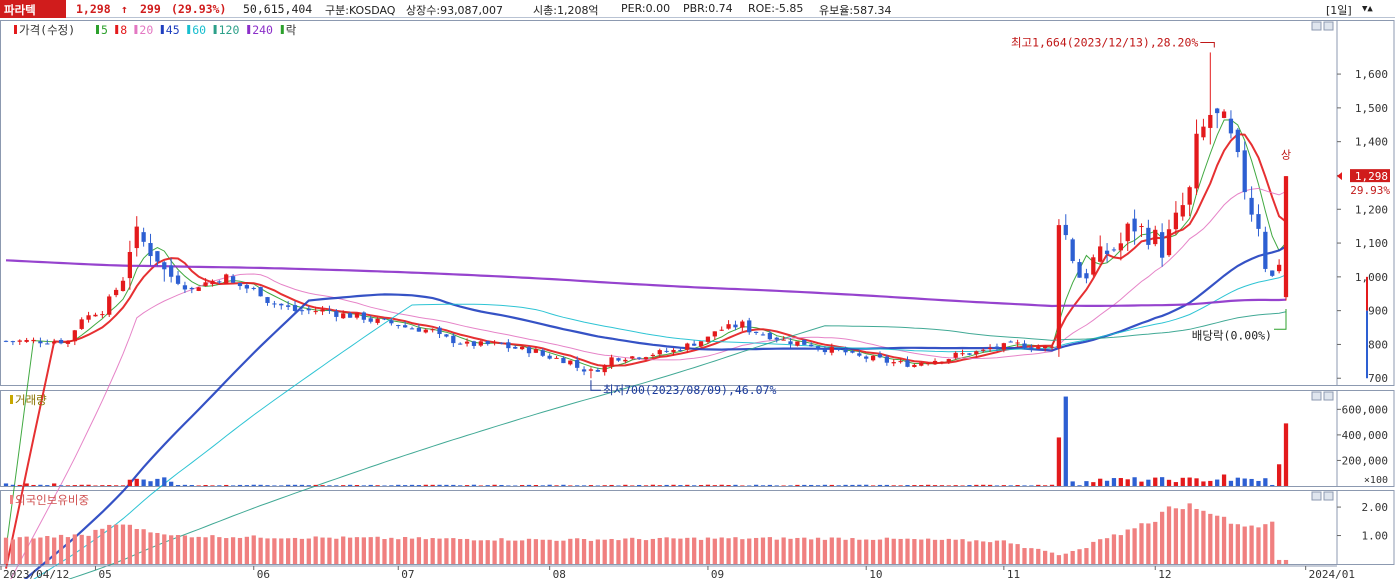  I want to click on legend-ma-label: 60, so click(199, 30).